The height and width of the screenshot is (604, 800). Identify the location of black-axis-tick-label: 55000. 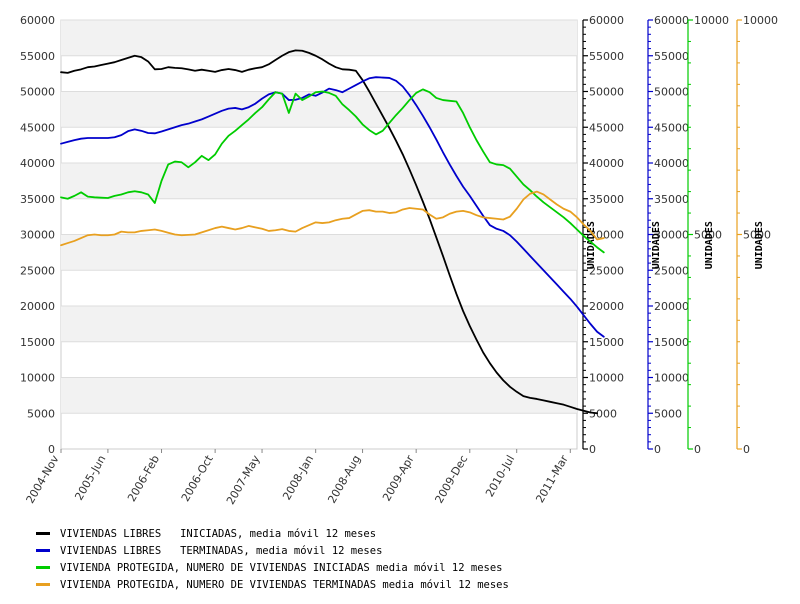
(606, 56).